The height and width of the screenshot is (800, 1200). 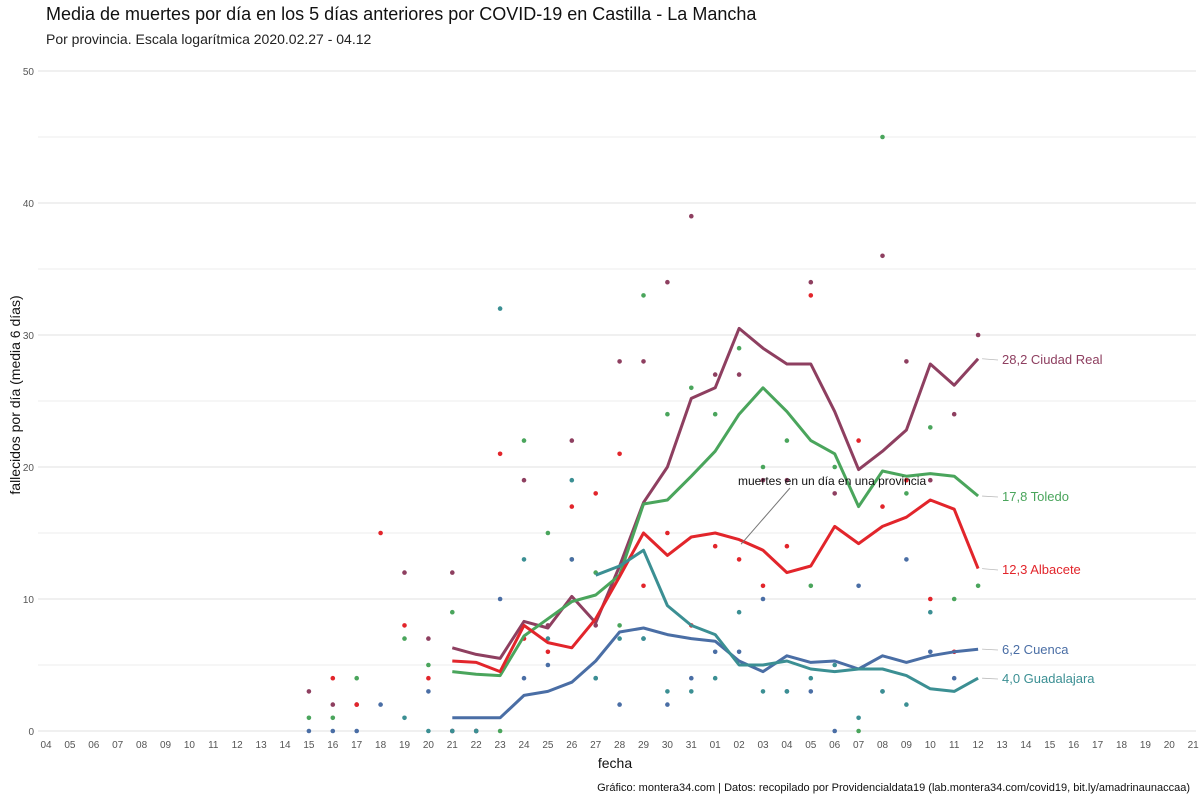 What do you see at coordinates (572, 745) in the screenshot?
I see `x-tick-label: 26` at bounding box center [572, 745].